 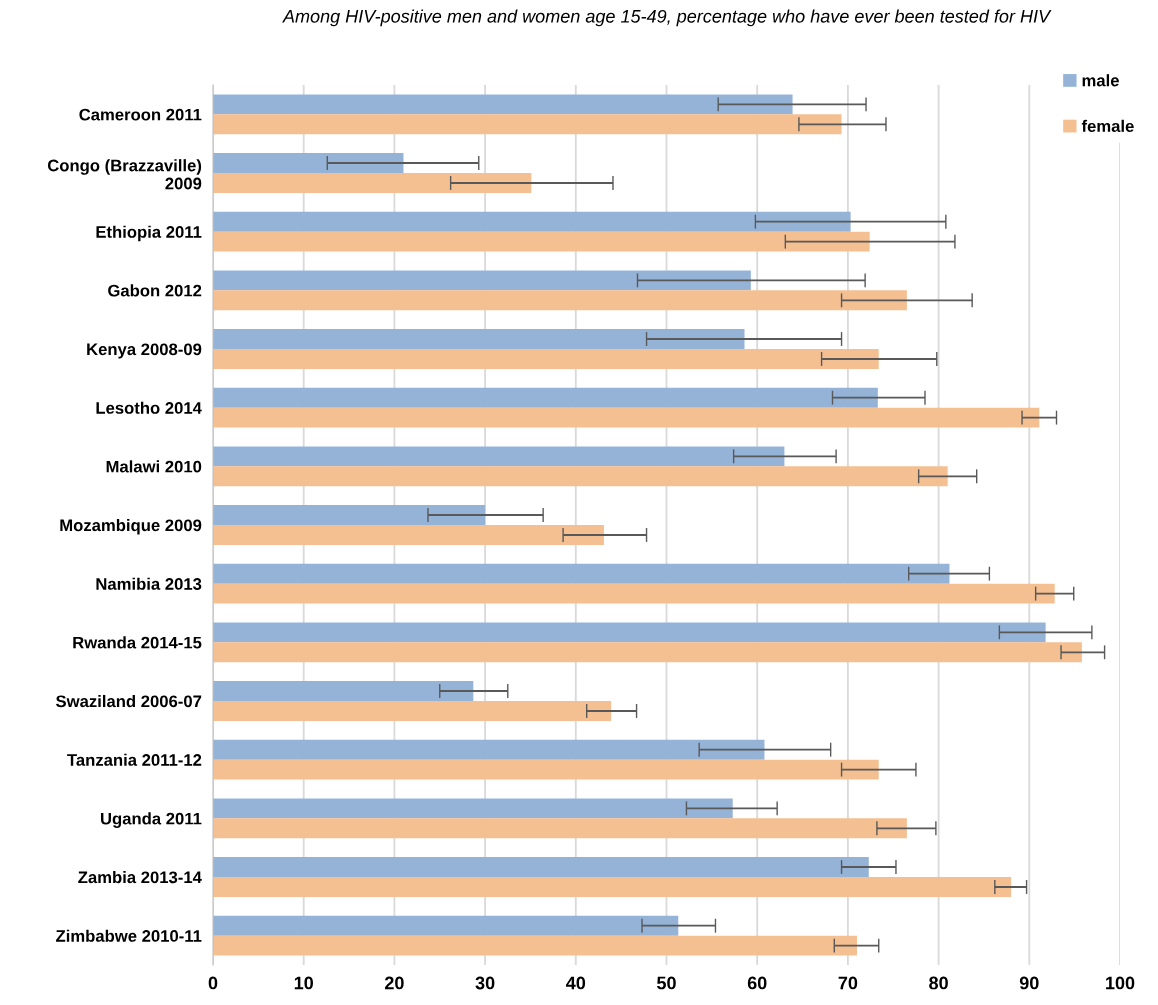 What do you see at coordinates (1107, 126) in the screenshot?
I see `legend-label: female` at bounding box center [1107, 126].